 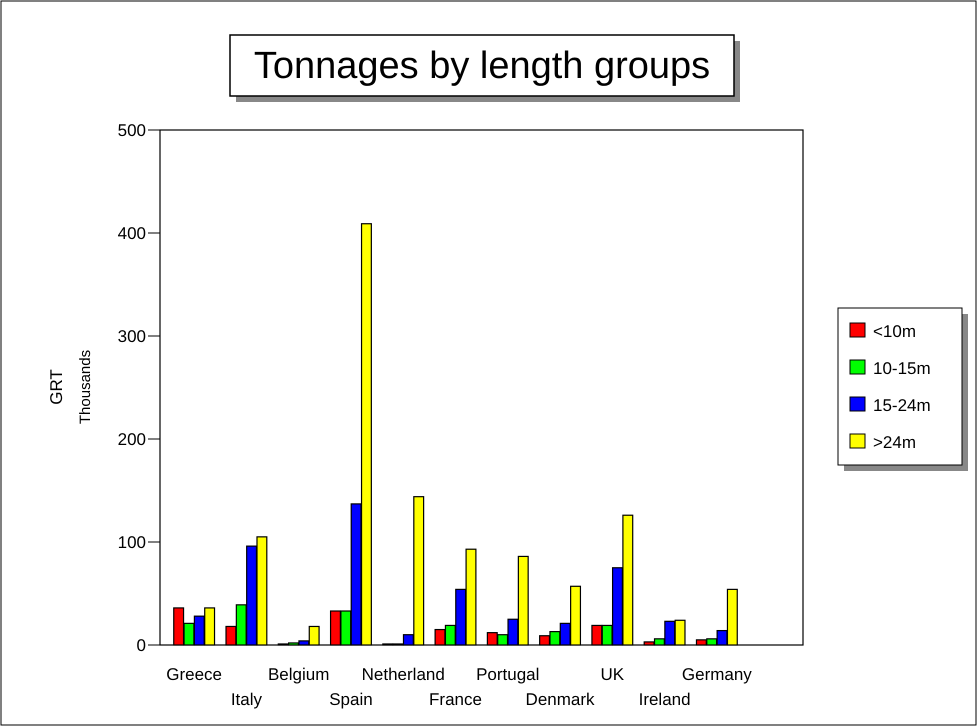 I want to click on y-tick-label: 100, so click(x=132, y=542).